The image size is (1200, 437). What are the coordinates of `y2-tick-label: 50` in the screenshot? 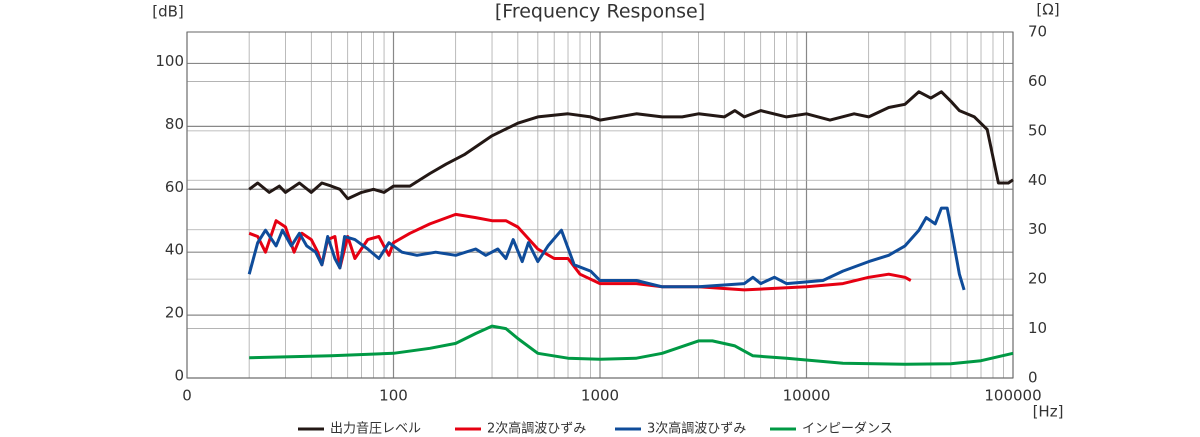 It's located at (1037, 130).